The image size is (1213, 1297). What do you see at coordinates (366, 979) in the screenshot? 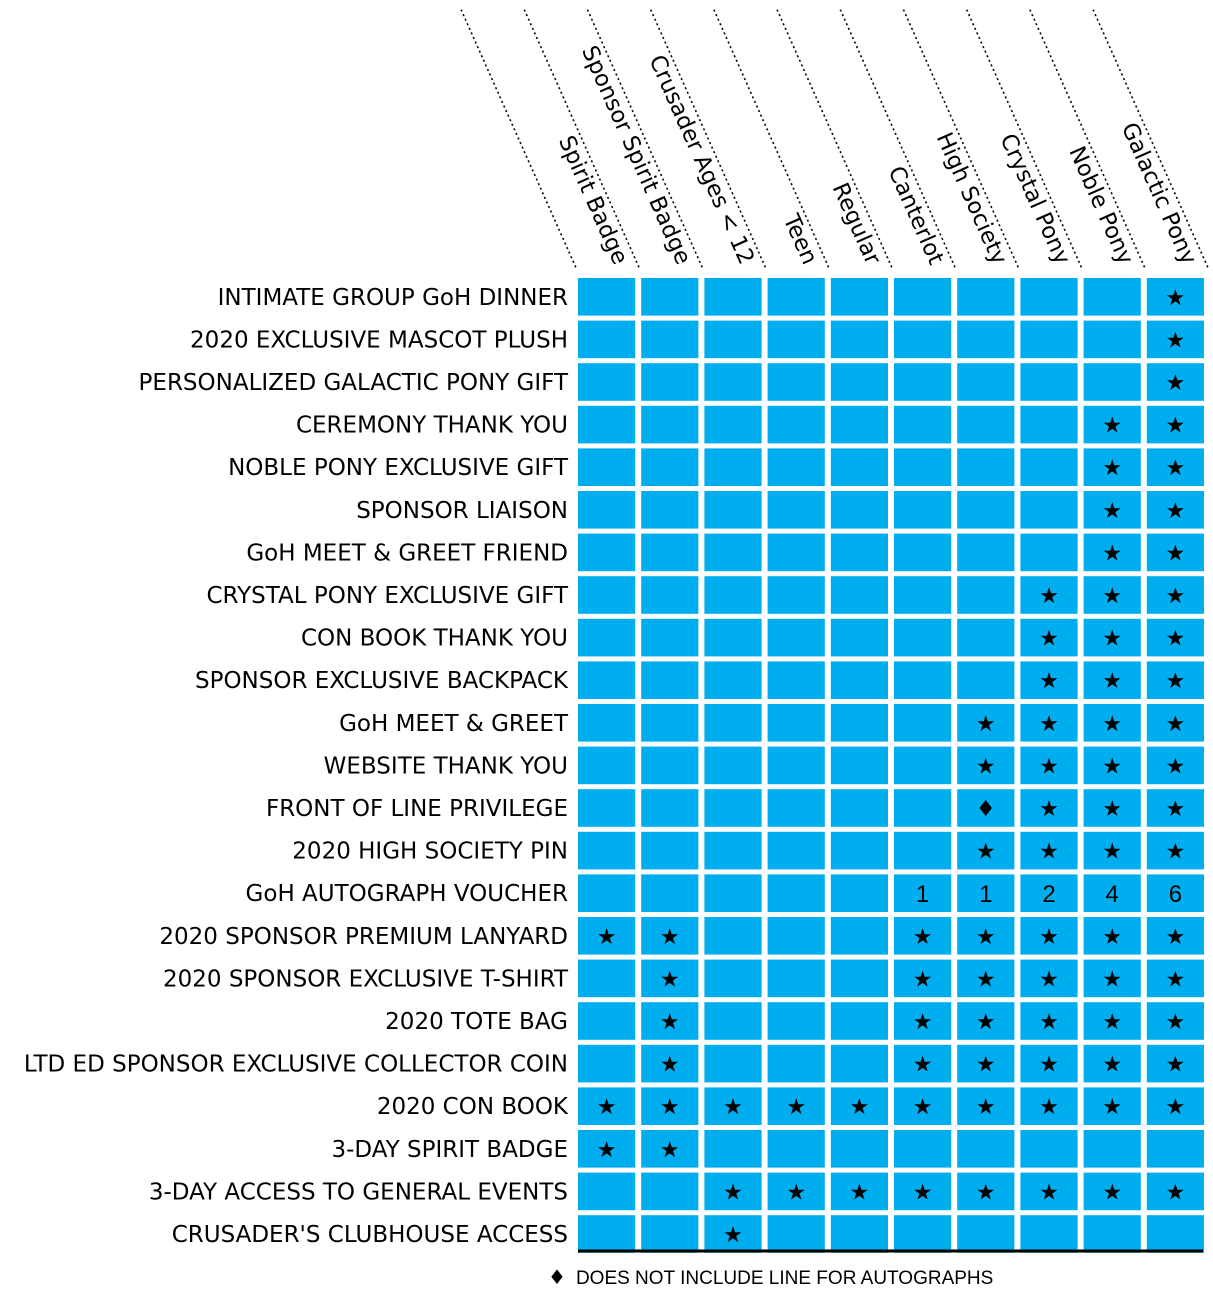
I see `row-label: 2020 SPONSOR EXCLUSIVE T-SHIRT` at bounding box center [366, 979].